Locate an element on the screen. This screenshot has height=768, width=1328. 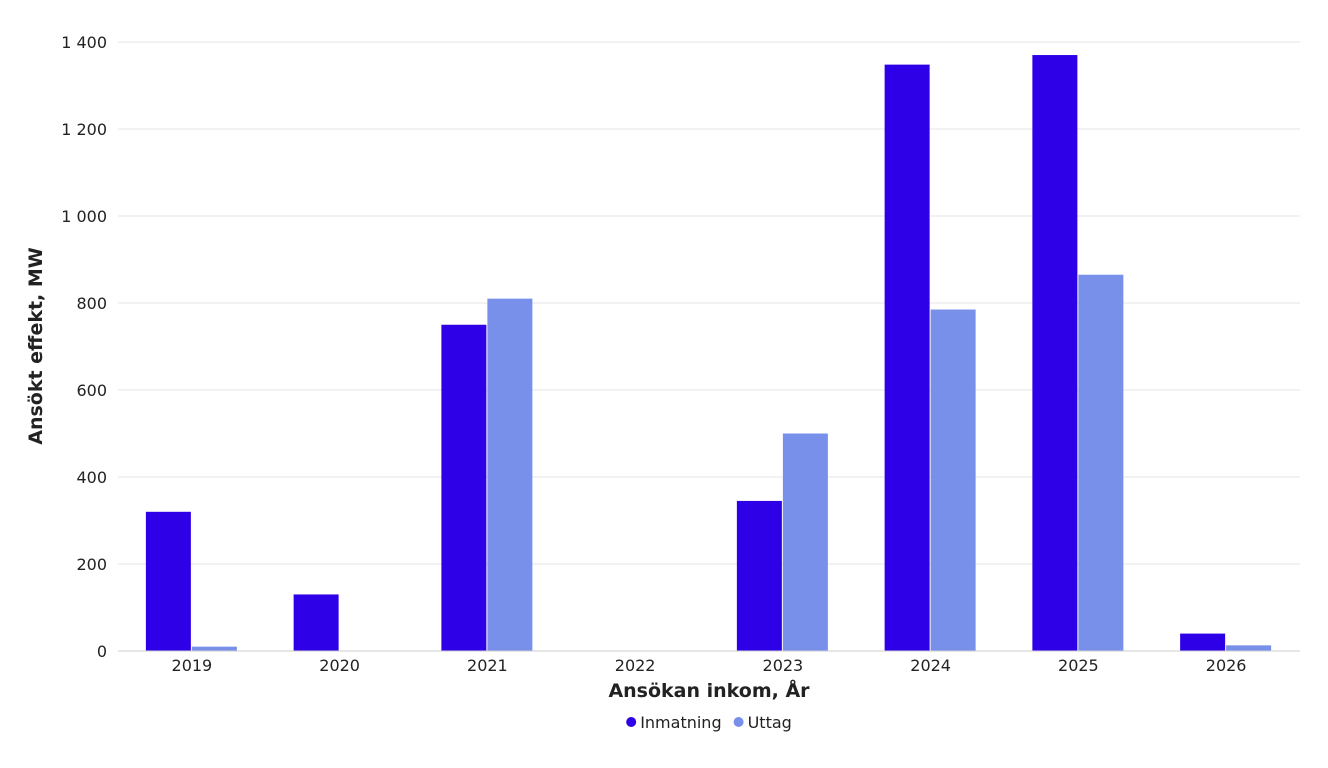
bar-inmatning-2021 is located at coordinates (464, 487).